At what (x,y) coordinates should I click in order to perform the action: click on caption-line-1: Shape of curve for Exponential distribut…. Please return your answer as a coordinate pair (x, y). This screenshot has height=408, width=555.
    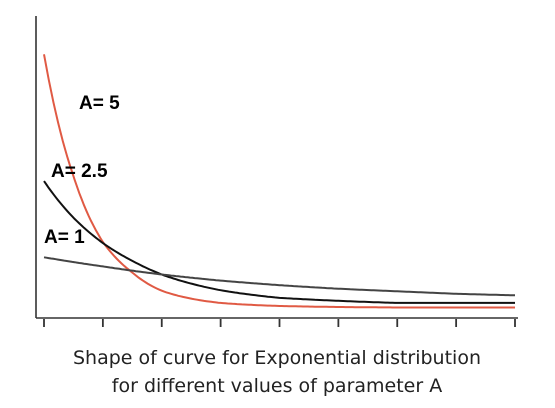
    Looking at the image, I should click on (277, 358).